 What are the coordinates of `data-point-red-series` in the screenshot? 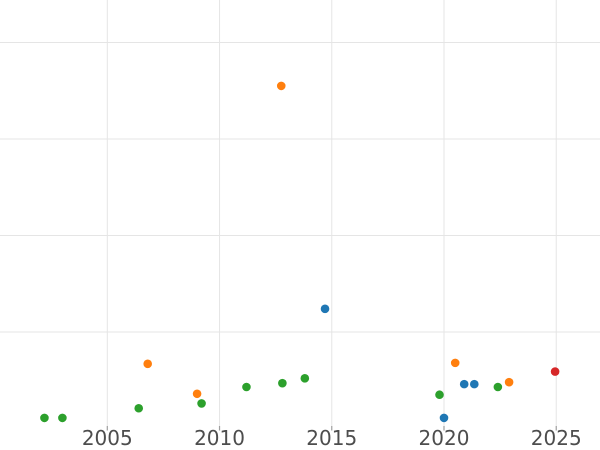 It's located at (555, 371).